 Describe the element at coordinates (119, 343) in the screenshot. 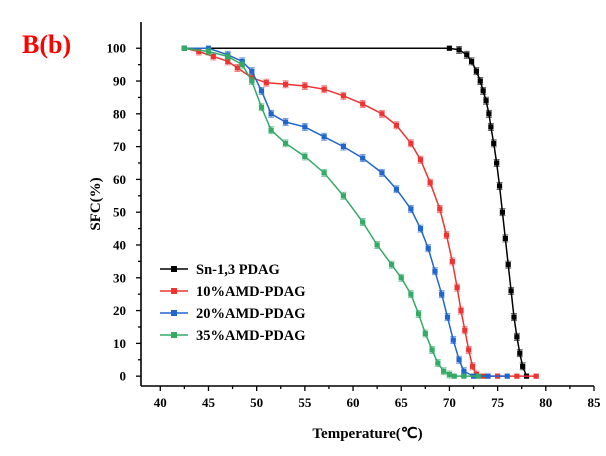

I see `y-tick-label: 10` at that location.